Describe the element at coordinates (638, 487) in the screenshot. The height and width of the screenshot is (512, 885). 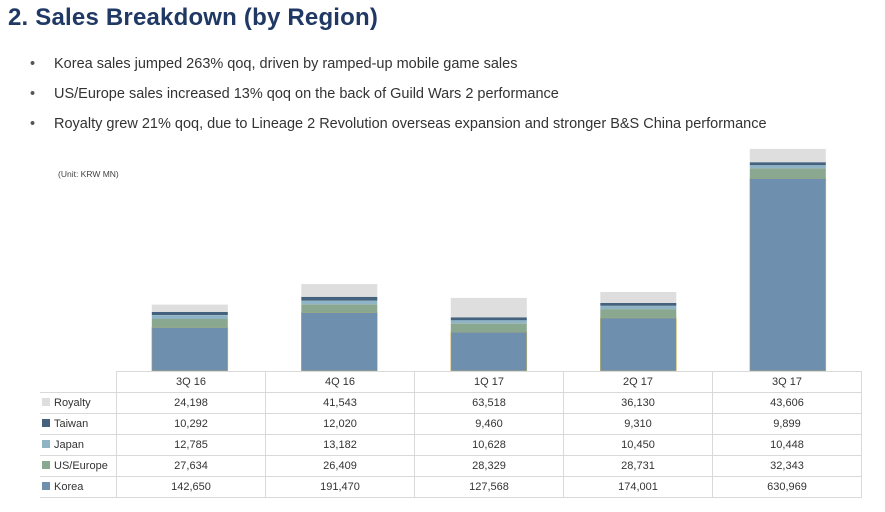
I see `cell-korea-2q-17: 174,001` at that location.